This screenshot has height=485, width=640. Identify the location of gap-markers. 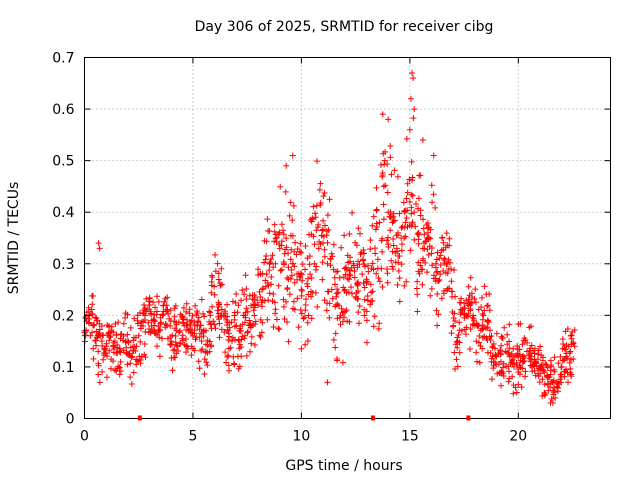
(304, 418).